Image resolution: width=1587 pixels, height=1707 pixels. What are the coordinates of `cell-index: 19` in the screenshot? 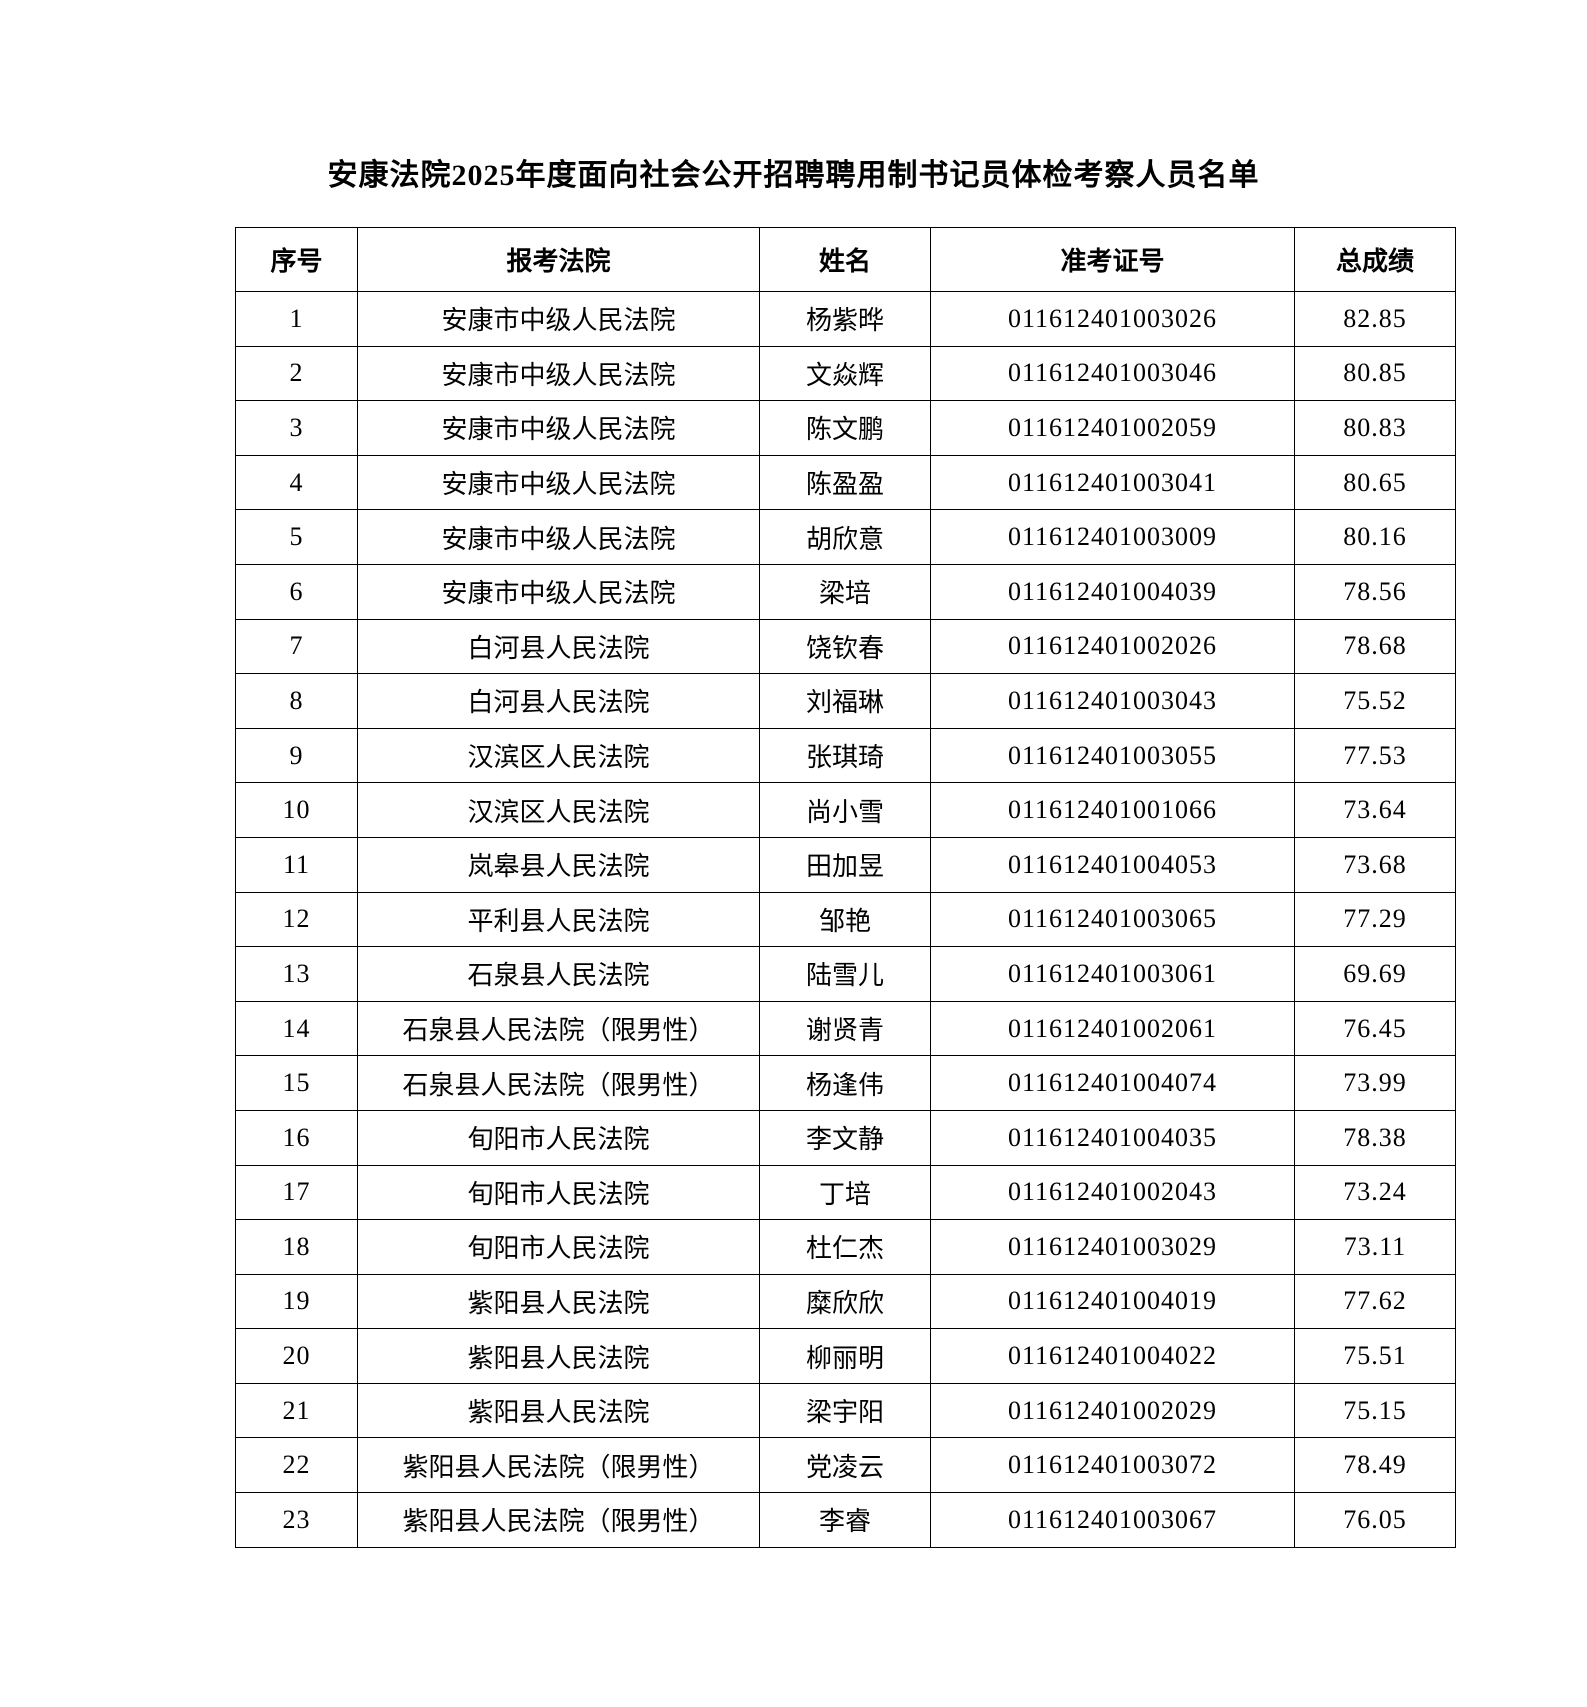 It's located at (296, 1301).